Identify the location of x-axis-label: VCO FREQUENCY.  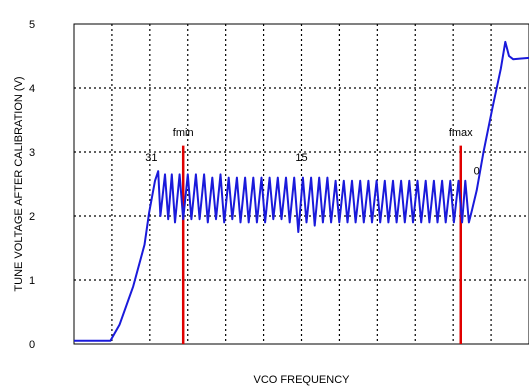
(302, 380).